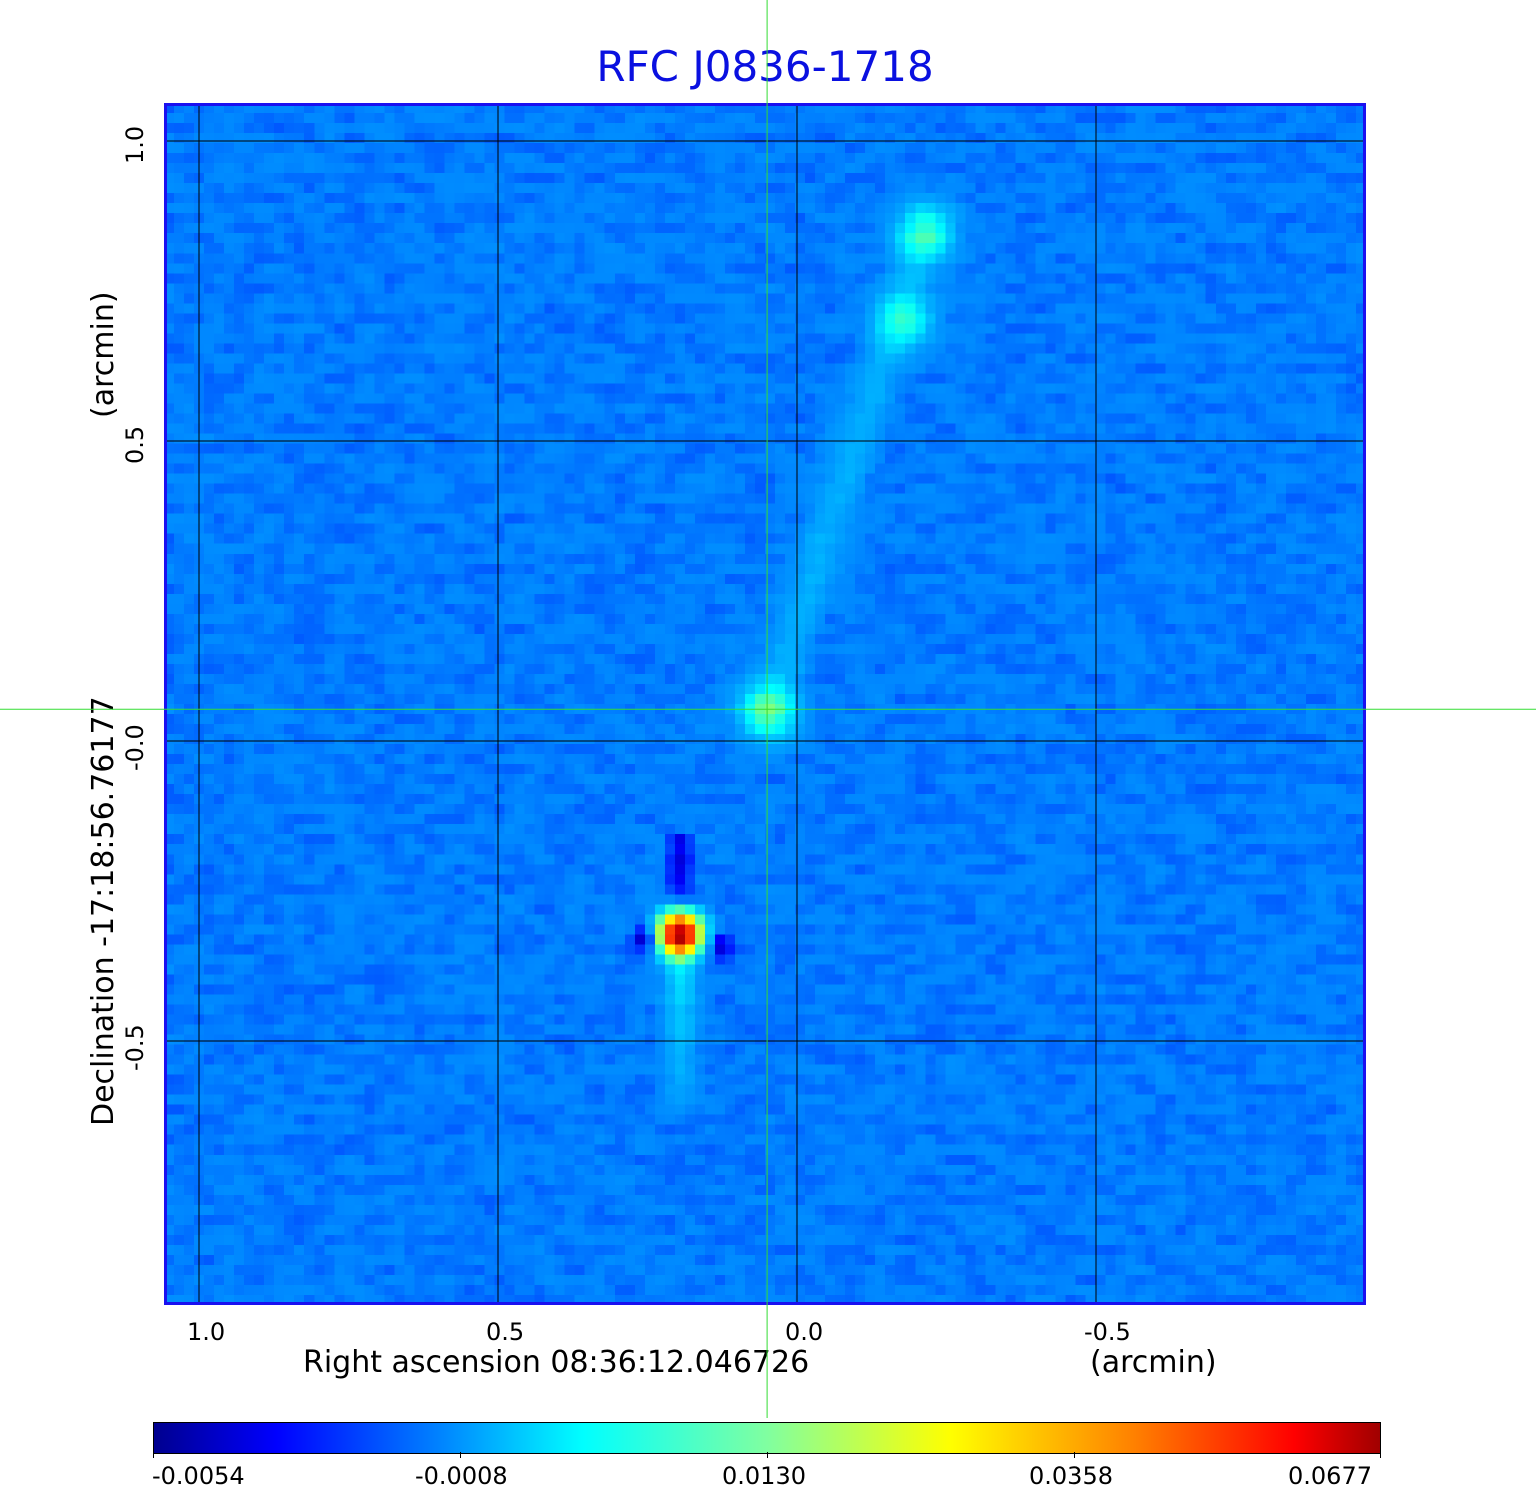 This screenshot has width=1536, height=1511. Describe the element at coordinates (556, 1362) in the screenshot. I see `x-axis-label: Right ascension 08:36:12.046726` at that location.